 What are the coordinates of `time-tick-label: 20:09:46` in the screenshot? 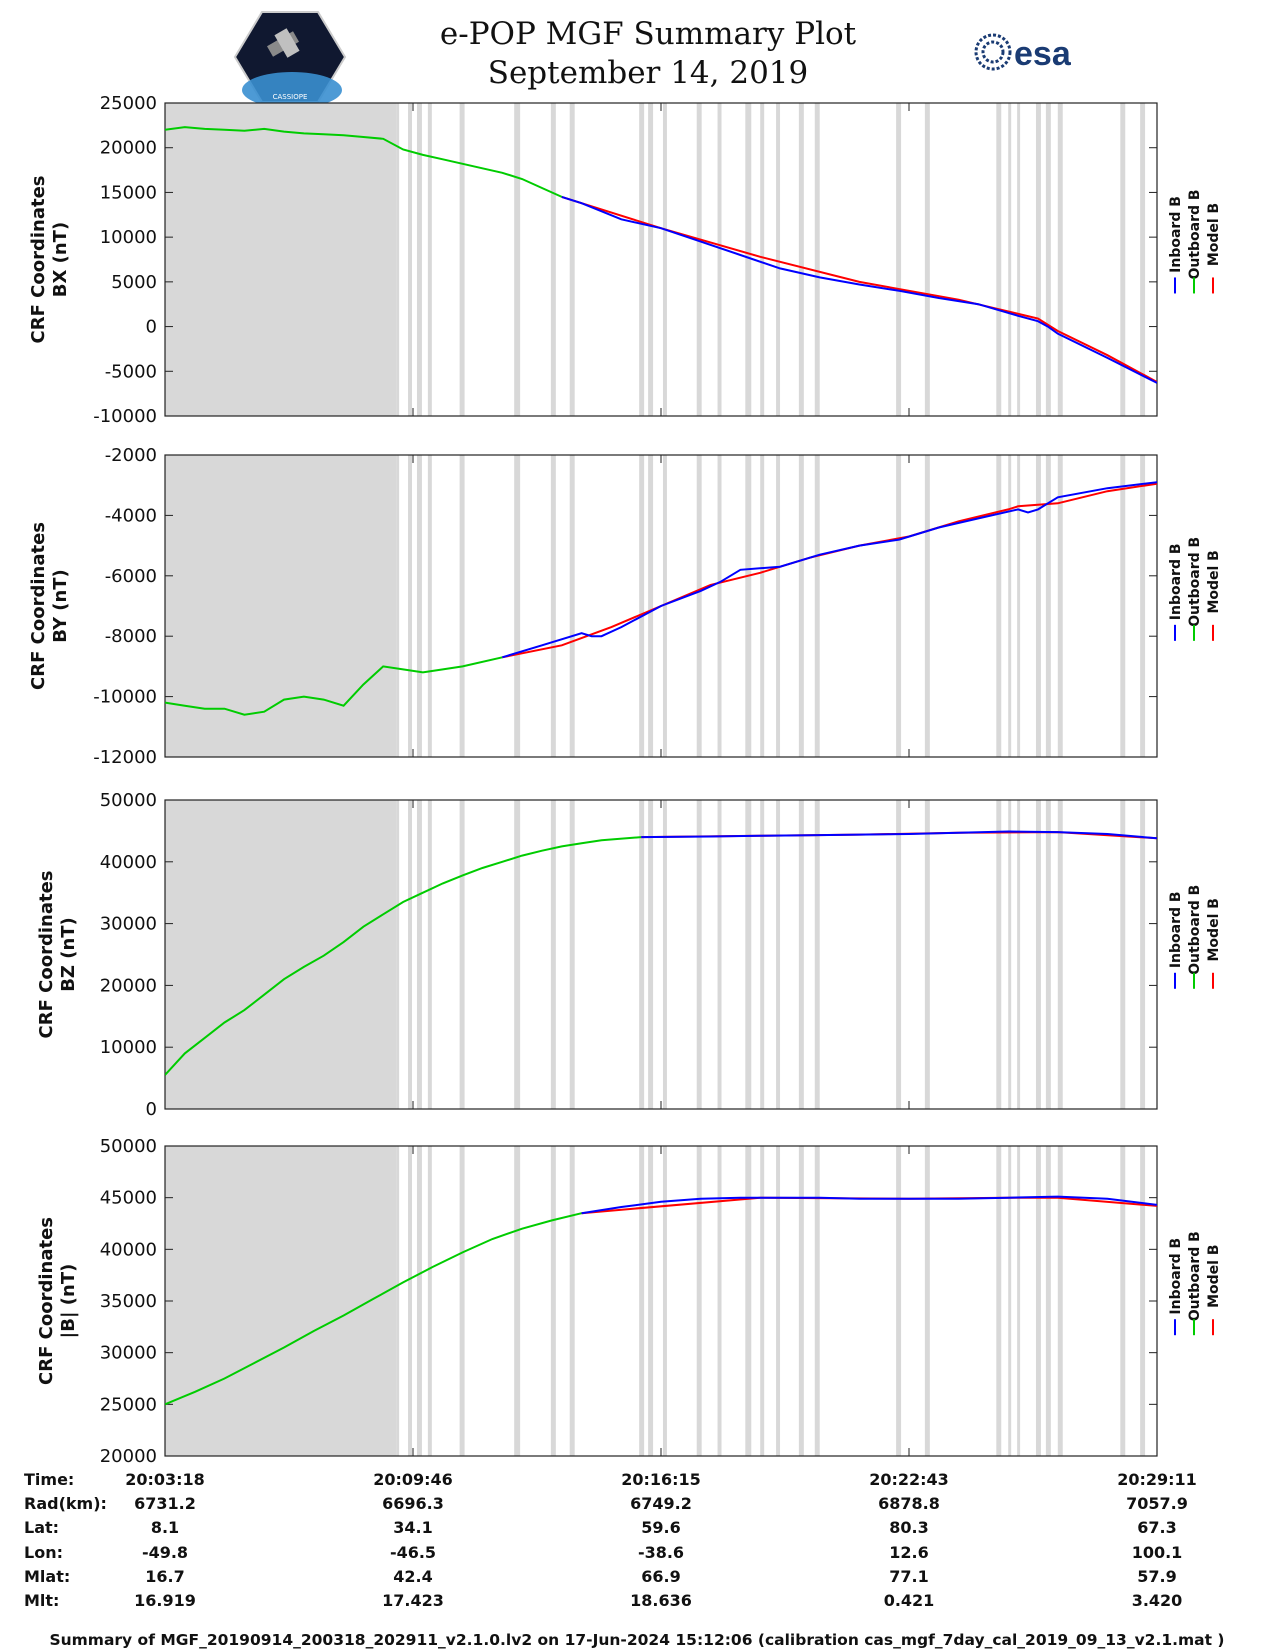 It's located at (413, 1479).